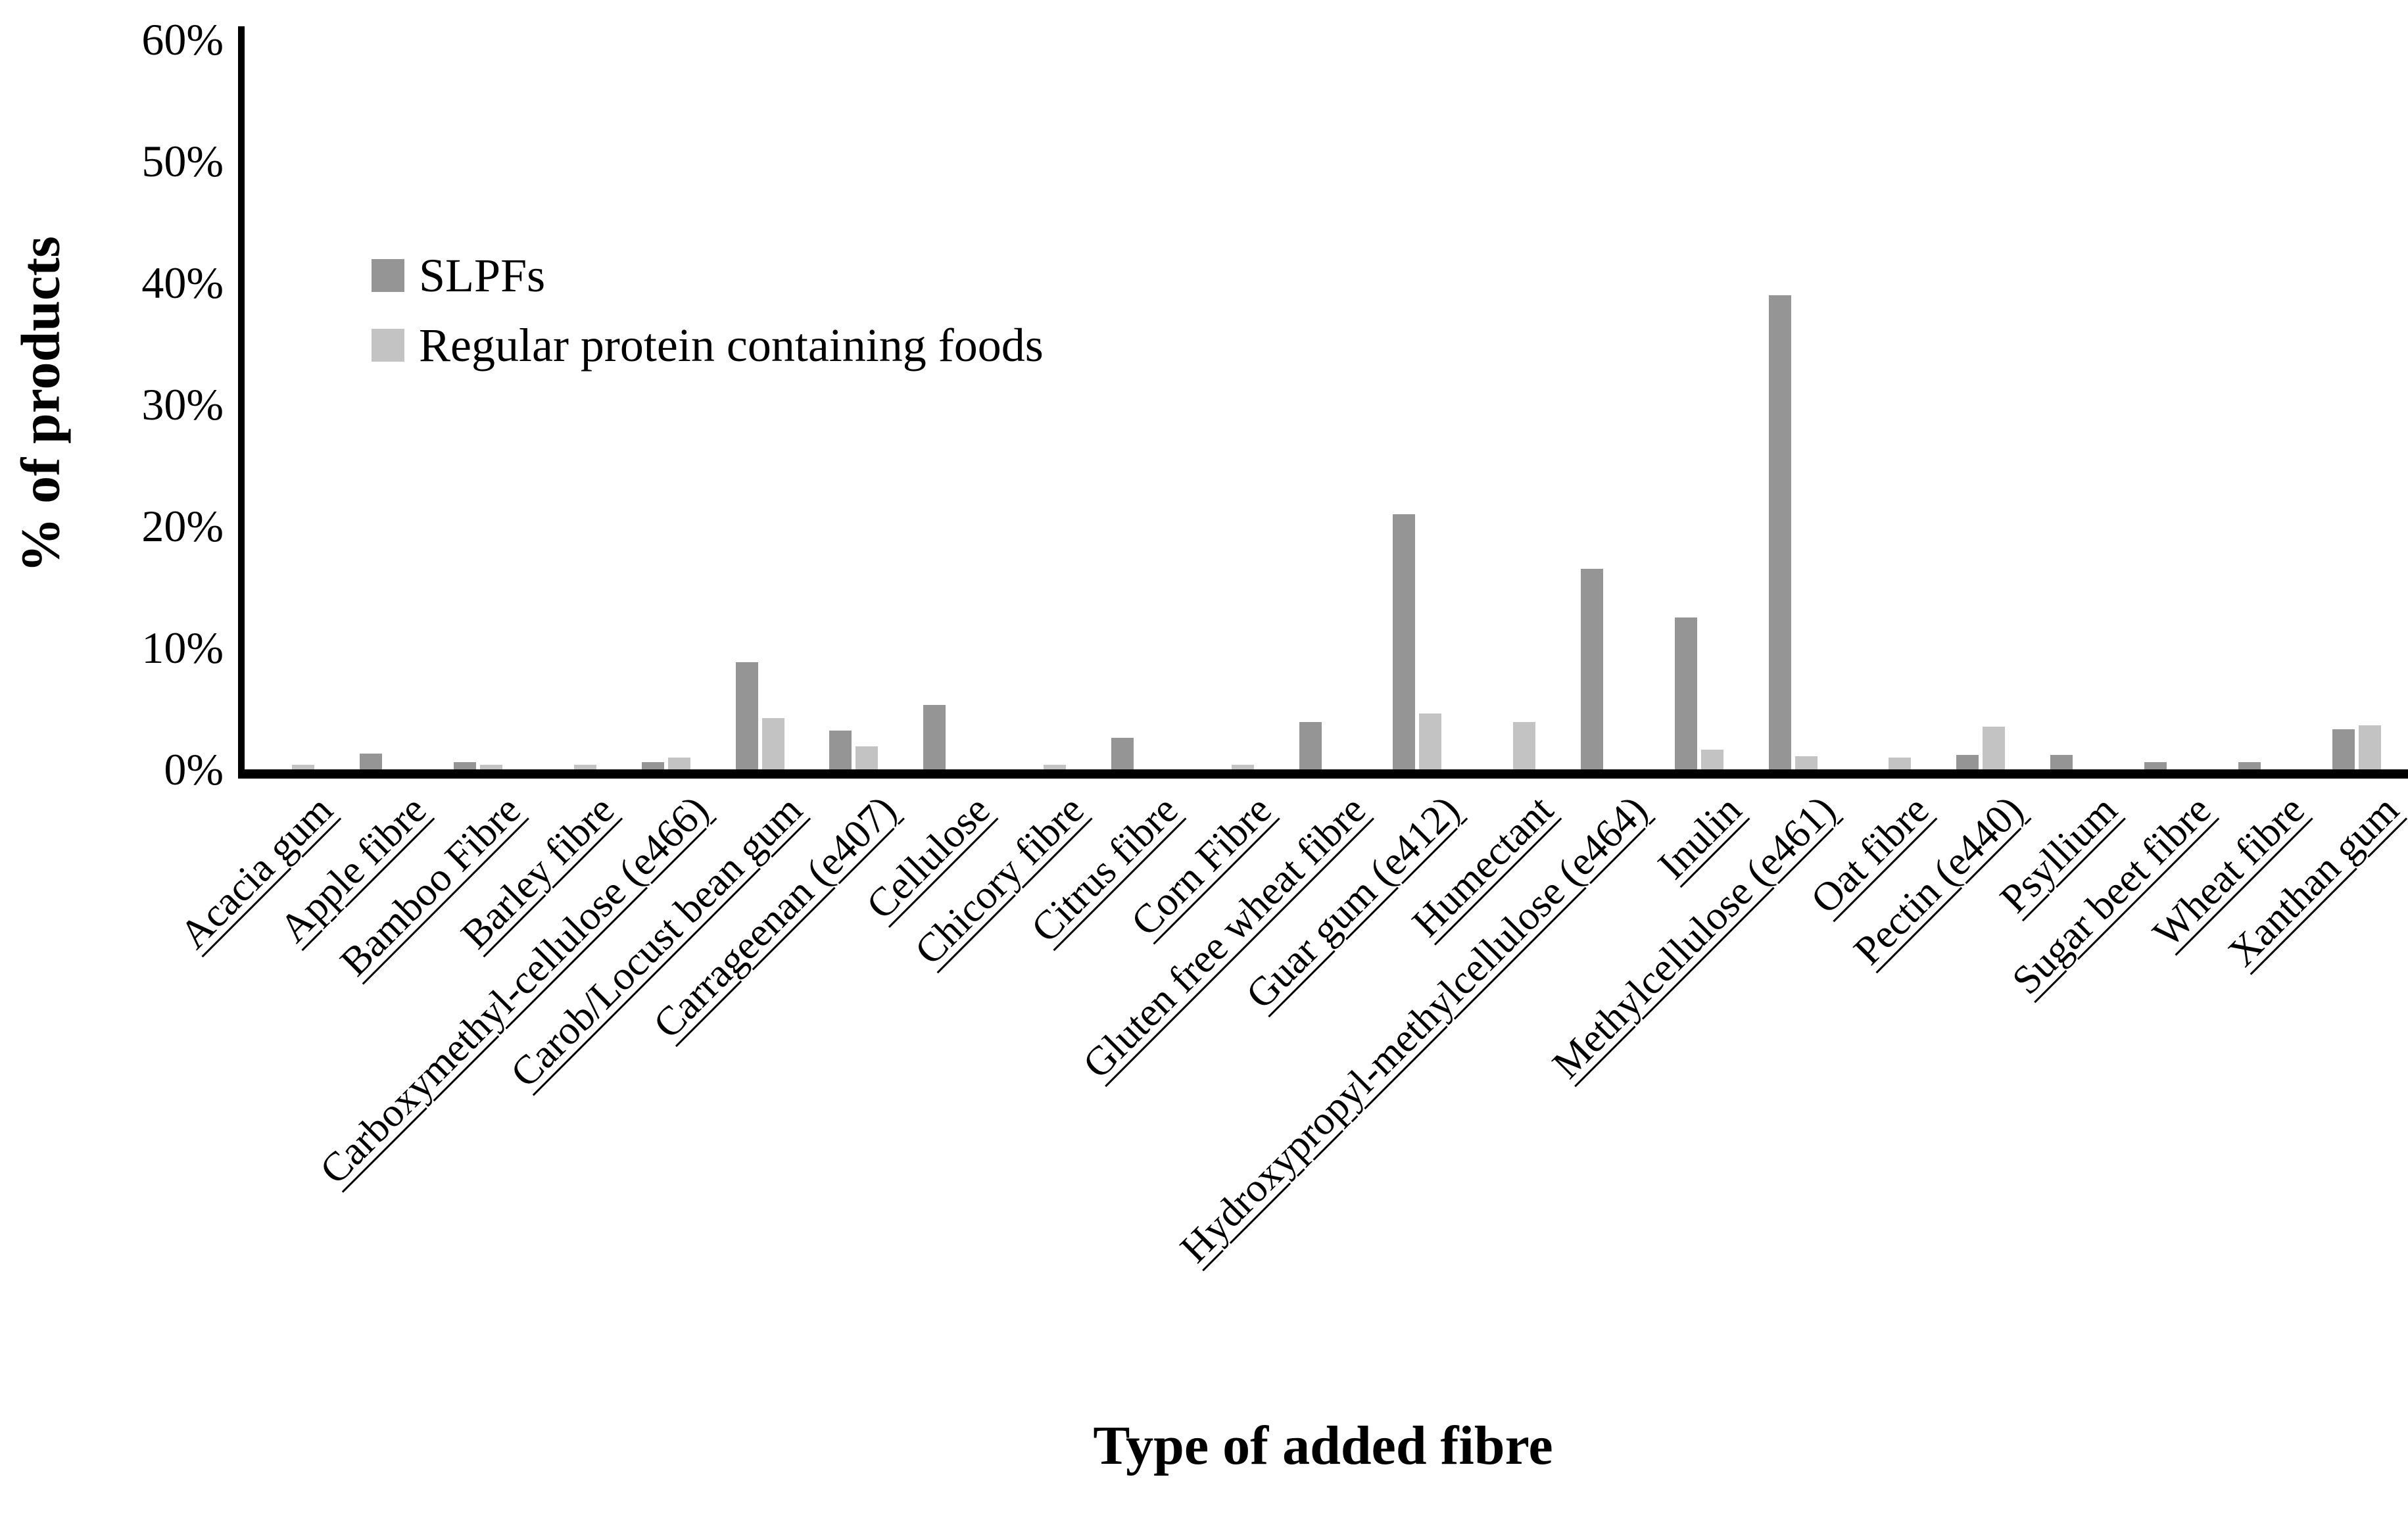 Image resolution: width=2408 pixels, height=1521 pixels. Describe the element at coordinates (182, 526) in the screenshot. I see `y-tick-label-20: 20%` at that location.